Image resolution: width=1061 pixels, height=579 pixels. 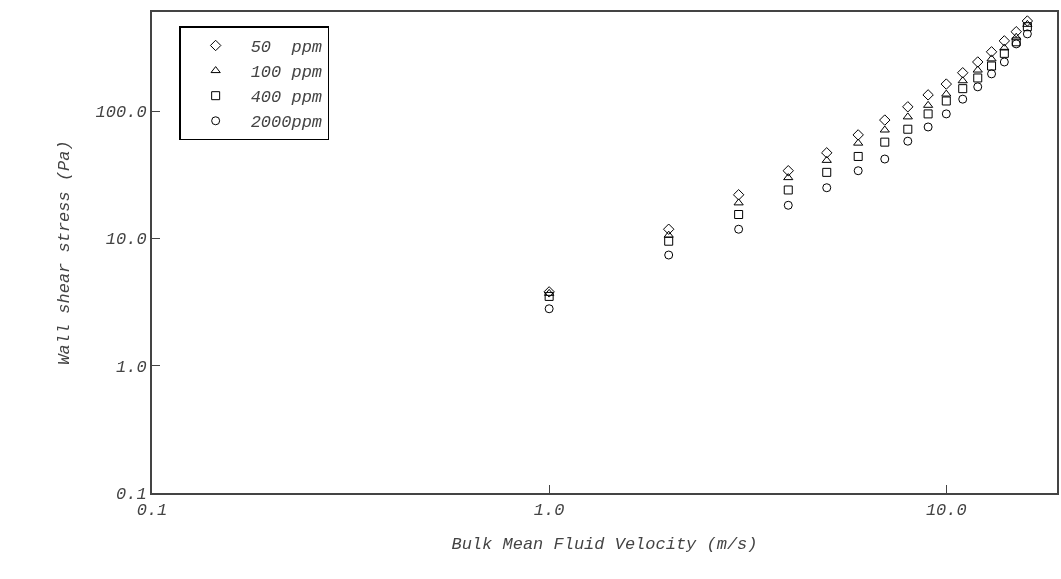 What do you see at coordinates (604, 545) in the screenshot?
I see `x-axis-title: Bulk Mean Fluid Velocity (m/s)` at bounding box center [604, 545].